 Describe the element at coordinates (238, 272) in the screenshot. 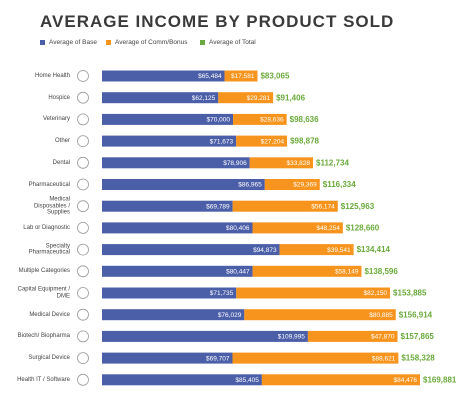

I see `value-label: $80,447` at that location.